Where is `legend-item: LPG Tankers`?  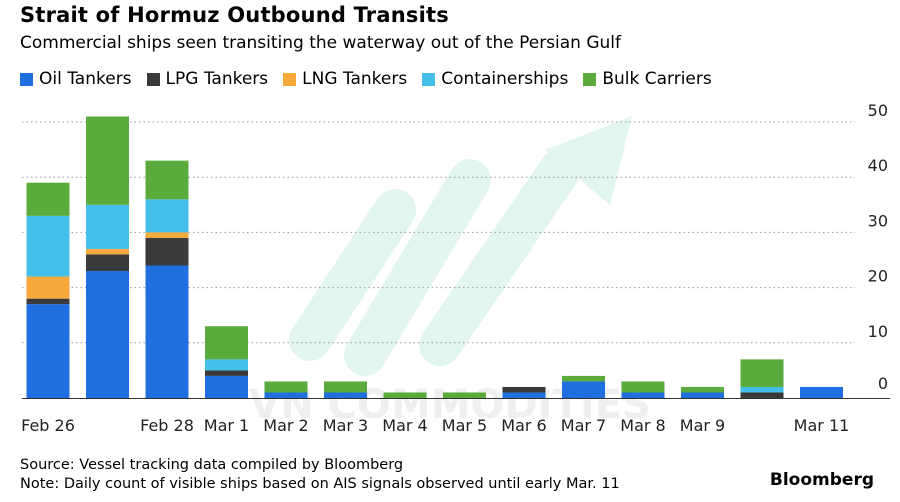
legend-item: LPG Tankers is located at coordinates (207, 79).